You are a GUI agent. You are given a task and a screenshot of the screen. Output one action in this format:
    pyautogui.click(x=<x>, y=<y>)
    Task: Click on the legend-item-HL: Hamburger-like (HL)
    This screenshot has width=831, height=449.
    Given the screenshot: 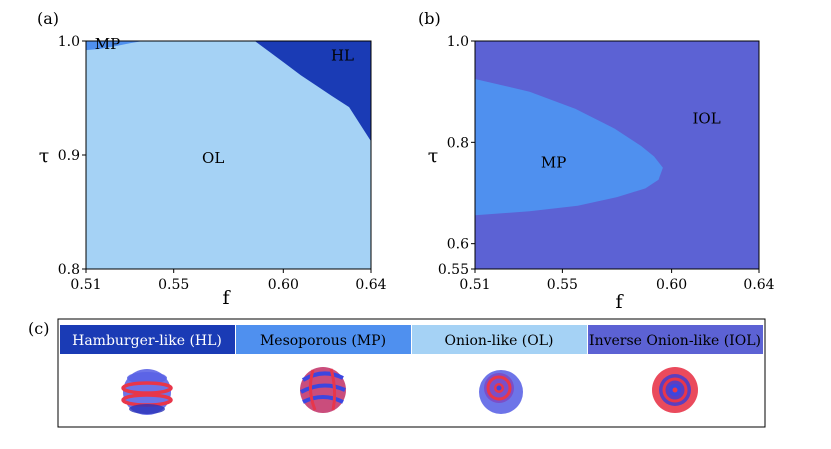 What is the action you would take?
    pyautogui.click(x=147, y=339)
    